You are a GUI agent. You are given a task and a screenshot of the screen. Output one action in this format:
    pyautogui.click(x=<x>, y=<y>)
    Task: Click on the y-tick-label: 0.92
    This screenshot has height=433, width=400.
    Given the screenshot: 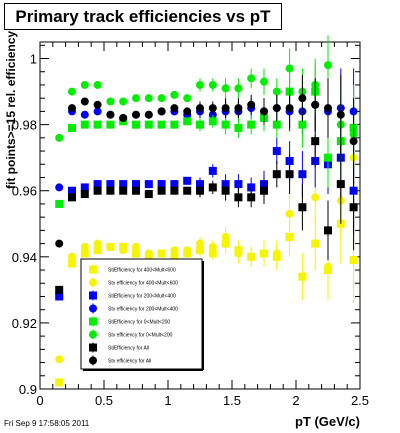 What is the action you would take?
    pyautogui.click(x=24, y=323)
    